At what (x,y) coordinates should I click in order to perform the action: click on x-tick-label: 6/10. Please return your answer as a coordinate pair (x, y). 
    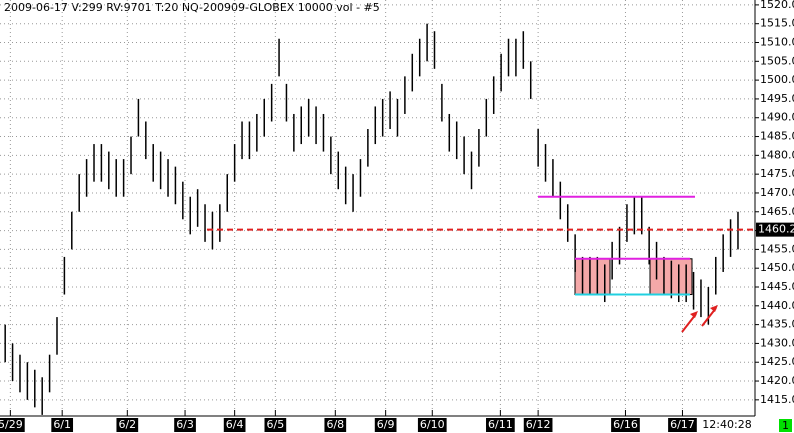
    Looking at the image, I should click on (432, 424).